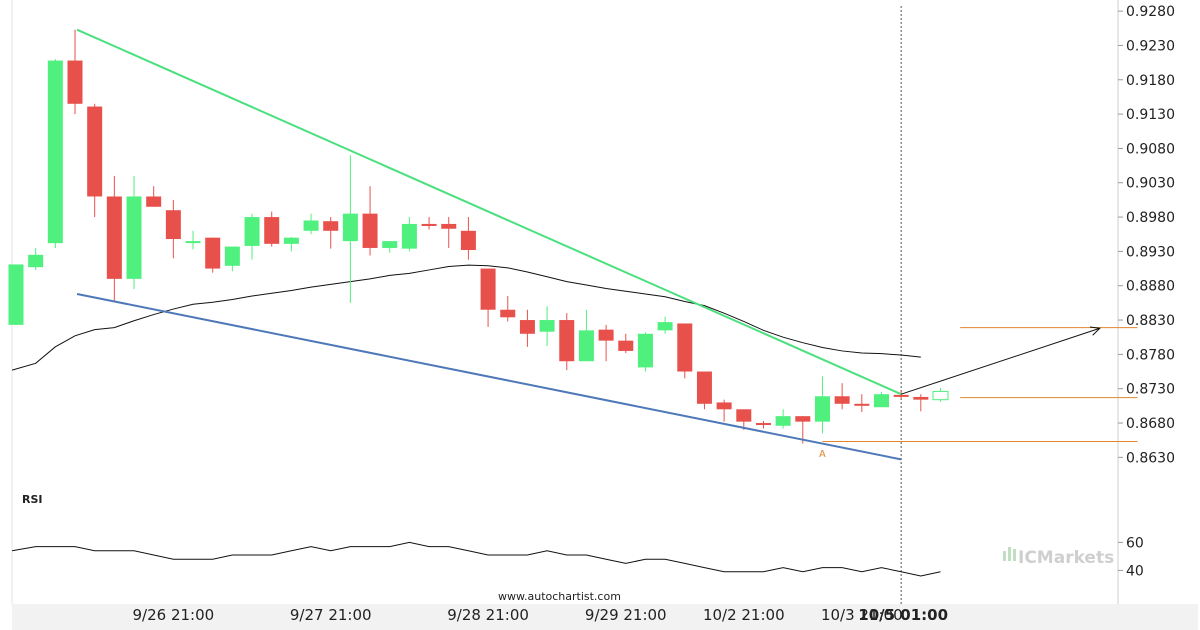 The image size is (1200, 630). Describe the element at coordinates (1150, 46) in the screenshot. I see `price-tick-label: 0.9230` at that location.